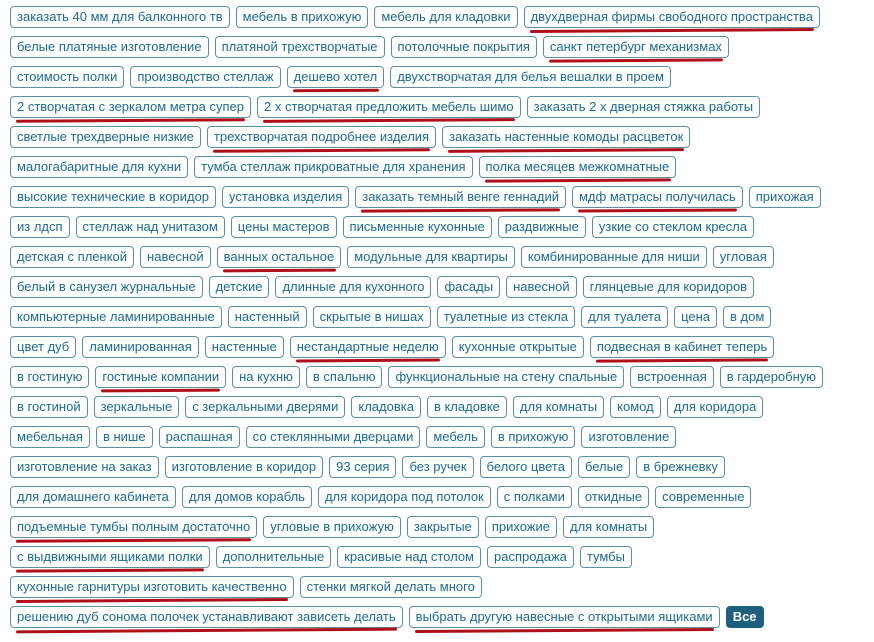  What do you see at coordinates (116, 317) in the screenshot?
I see `tag-link: компьютерные ламинированные` at bounding box center [116, 317].